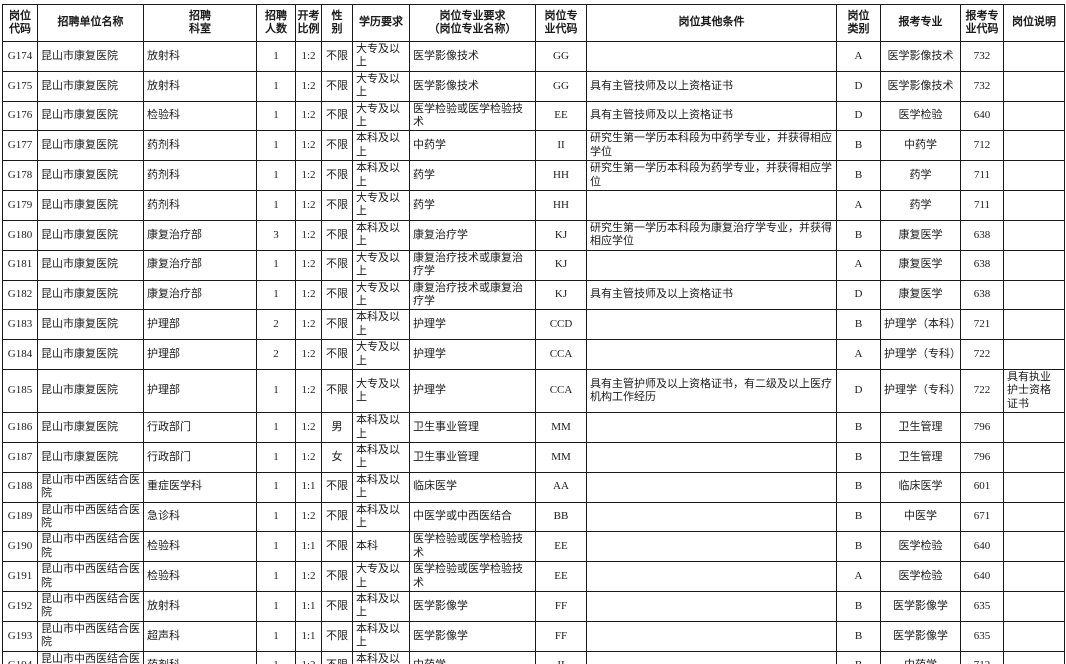  I want to click on cell-code: G174, so click(20, 56).